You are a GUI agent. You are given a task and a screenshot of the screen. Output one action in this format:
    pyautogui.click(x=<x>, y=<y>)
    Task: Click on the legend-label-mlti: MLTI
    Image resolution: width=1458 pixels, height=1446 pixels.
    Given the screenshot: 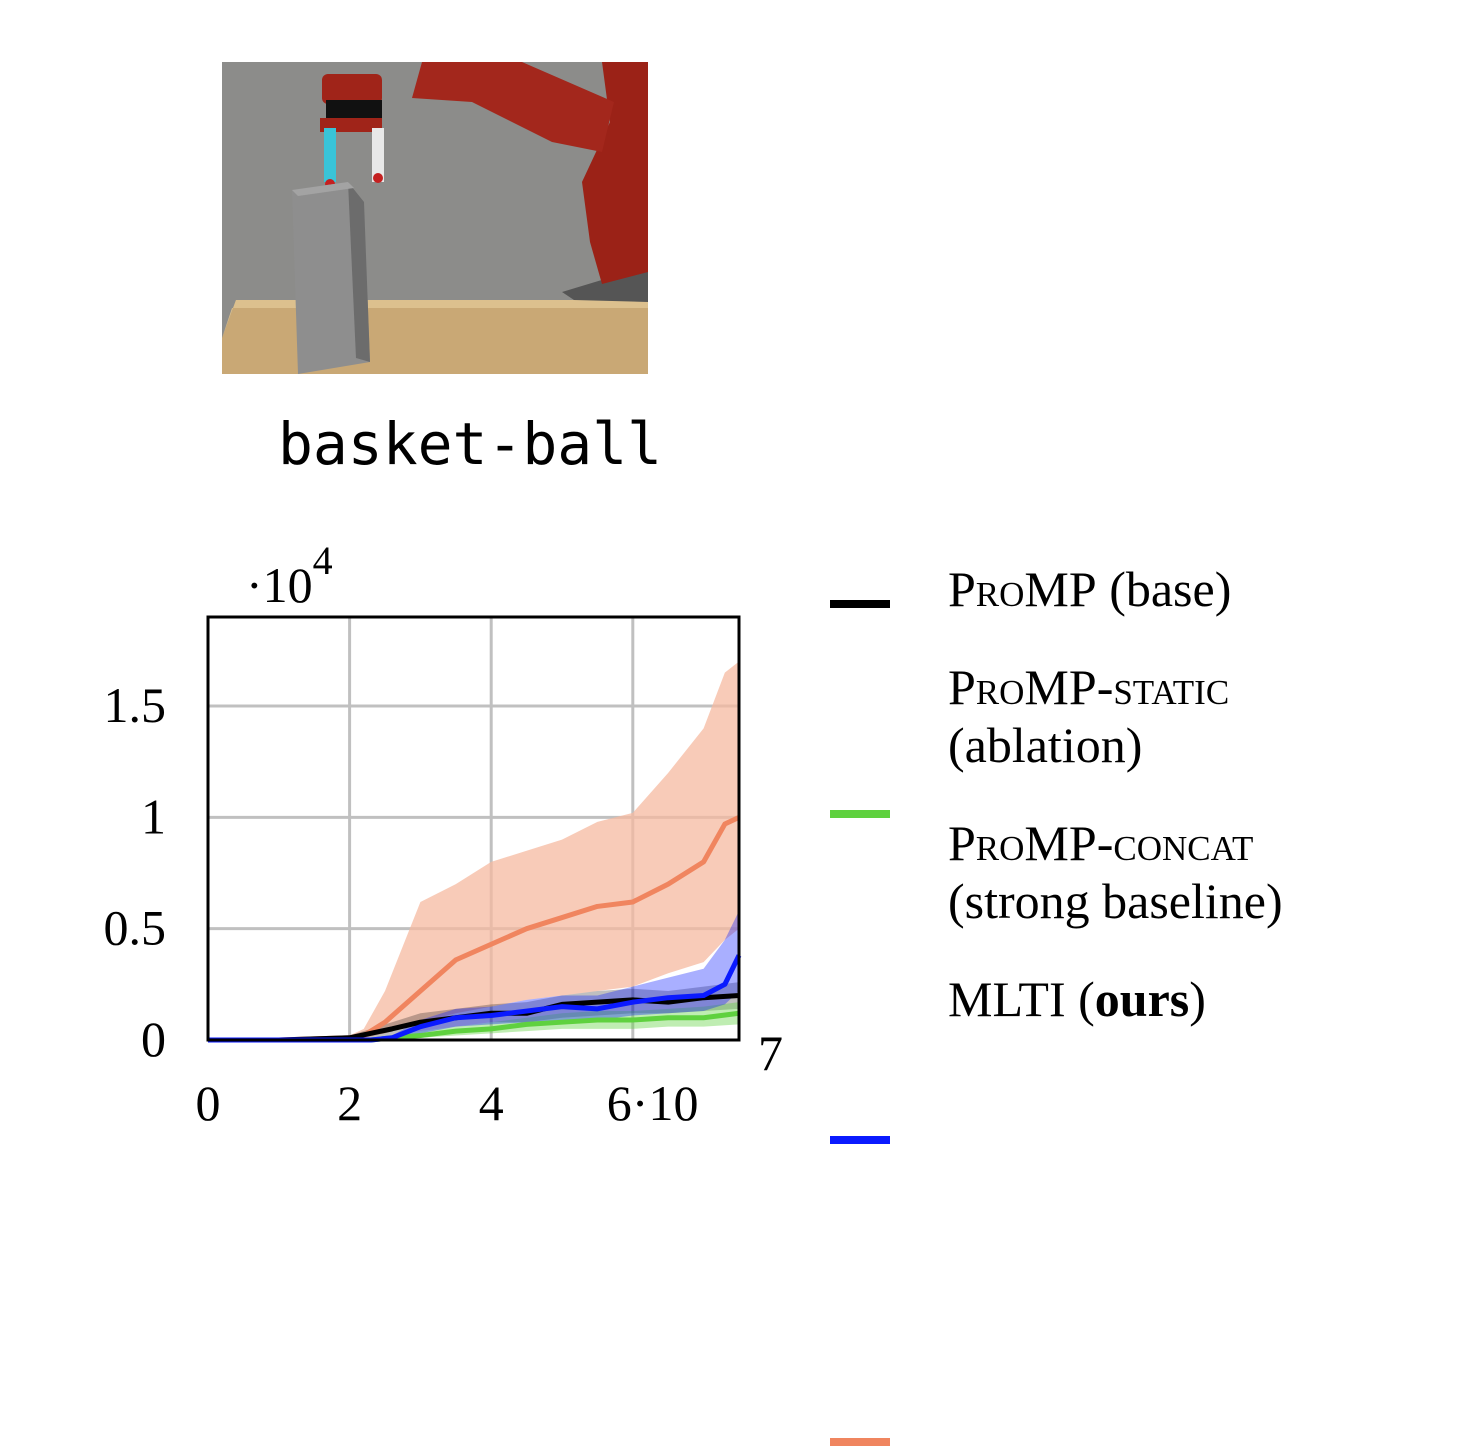 What is the action you would take?
    pyautogui.click(x=1007, y=999)
    